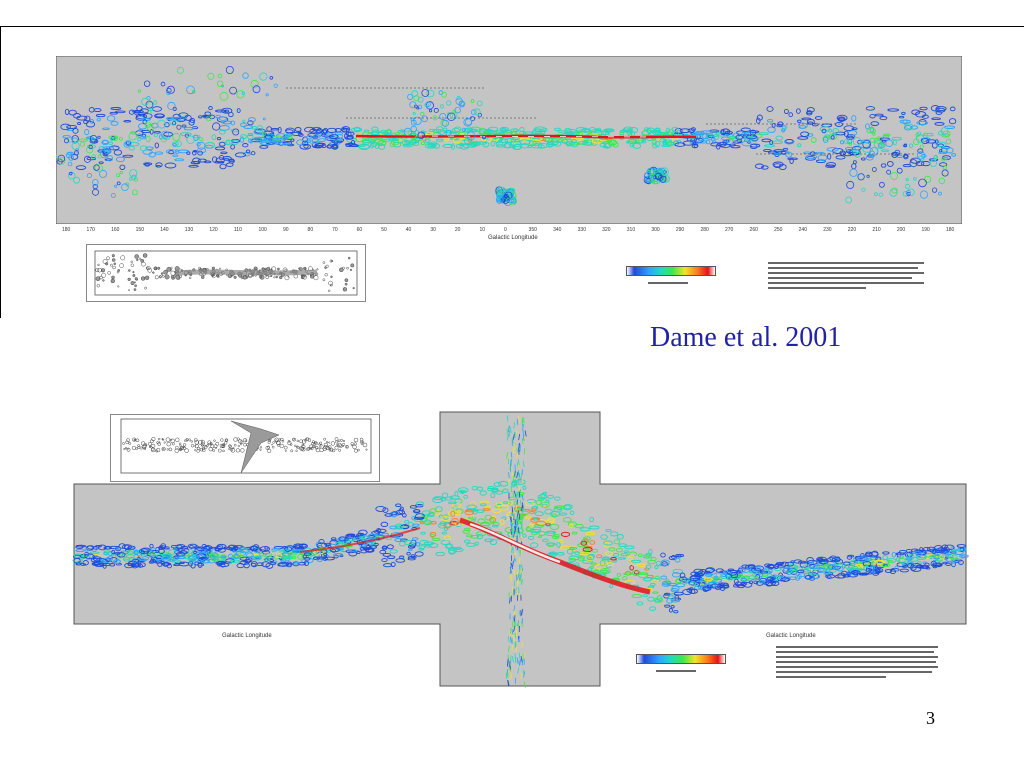  What do you see at coordinates (852, 230) in the screenshot?
I see `top-map-x-tick: 220` at bounding box center [852, 230].